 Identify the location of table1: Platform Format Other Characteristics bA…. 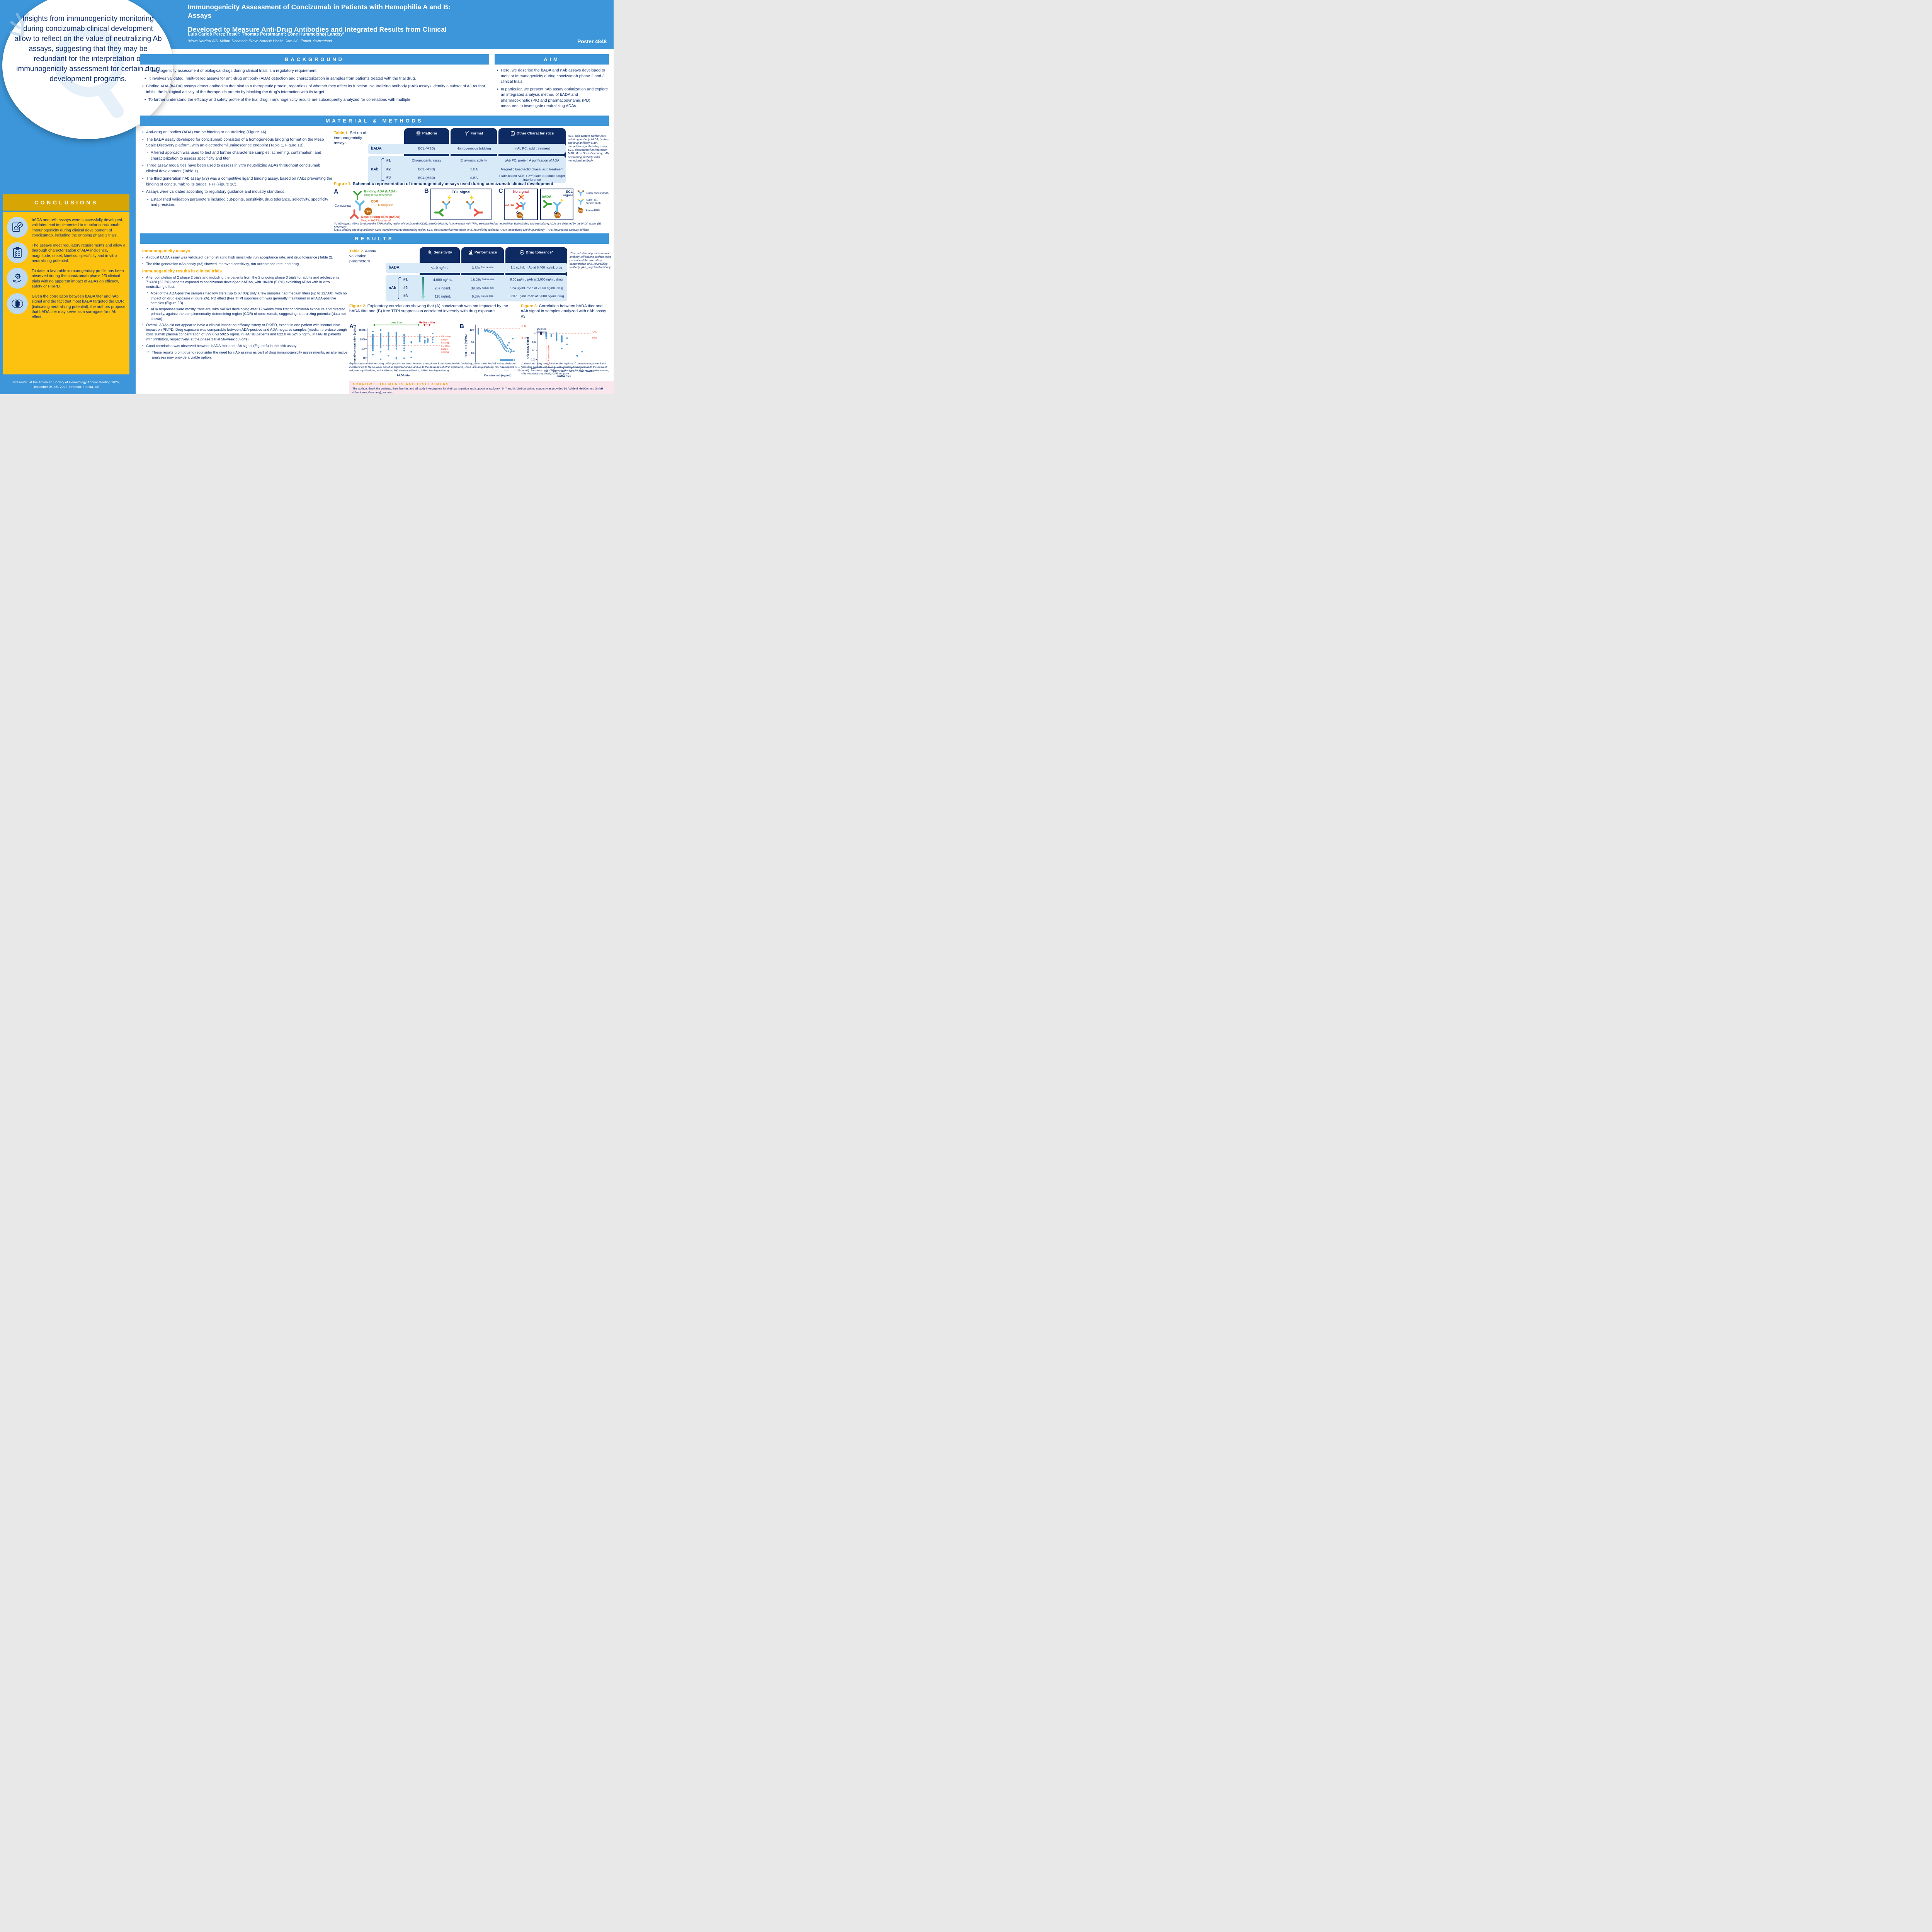
(467, 155).